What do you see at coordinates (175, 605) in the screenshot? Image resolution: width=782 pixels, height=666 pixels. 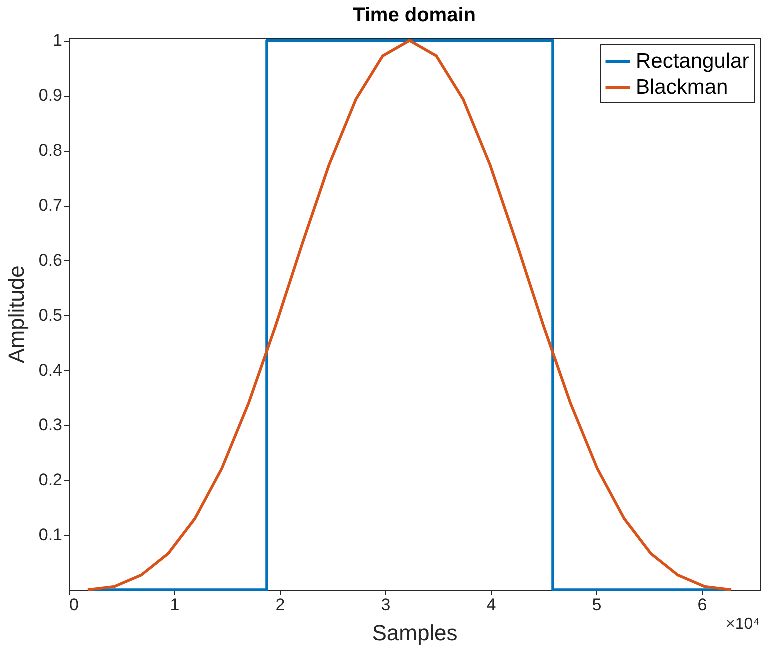 I see `x-tick-label: 1` at bounding box center [175, 605].